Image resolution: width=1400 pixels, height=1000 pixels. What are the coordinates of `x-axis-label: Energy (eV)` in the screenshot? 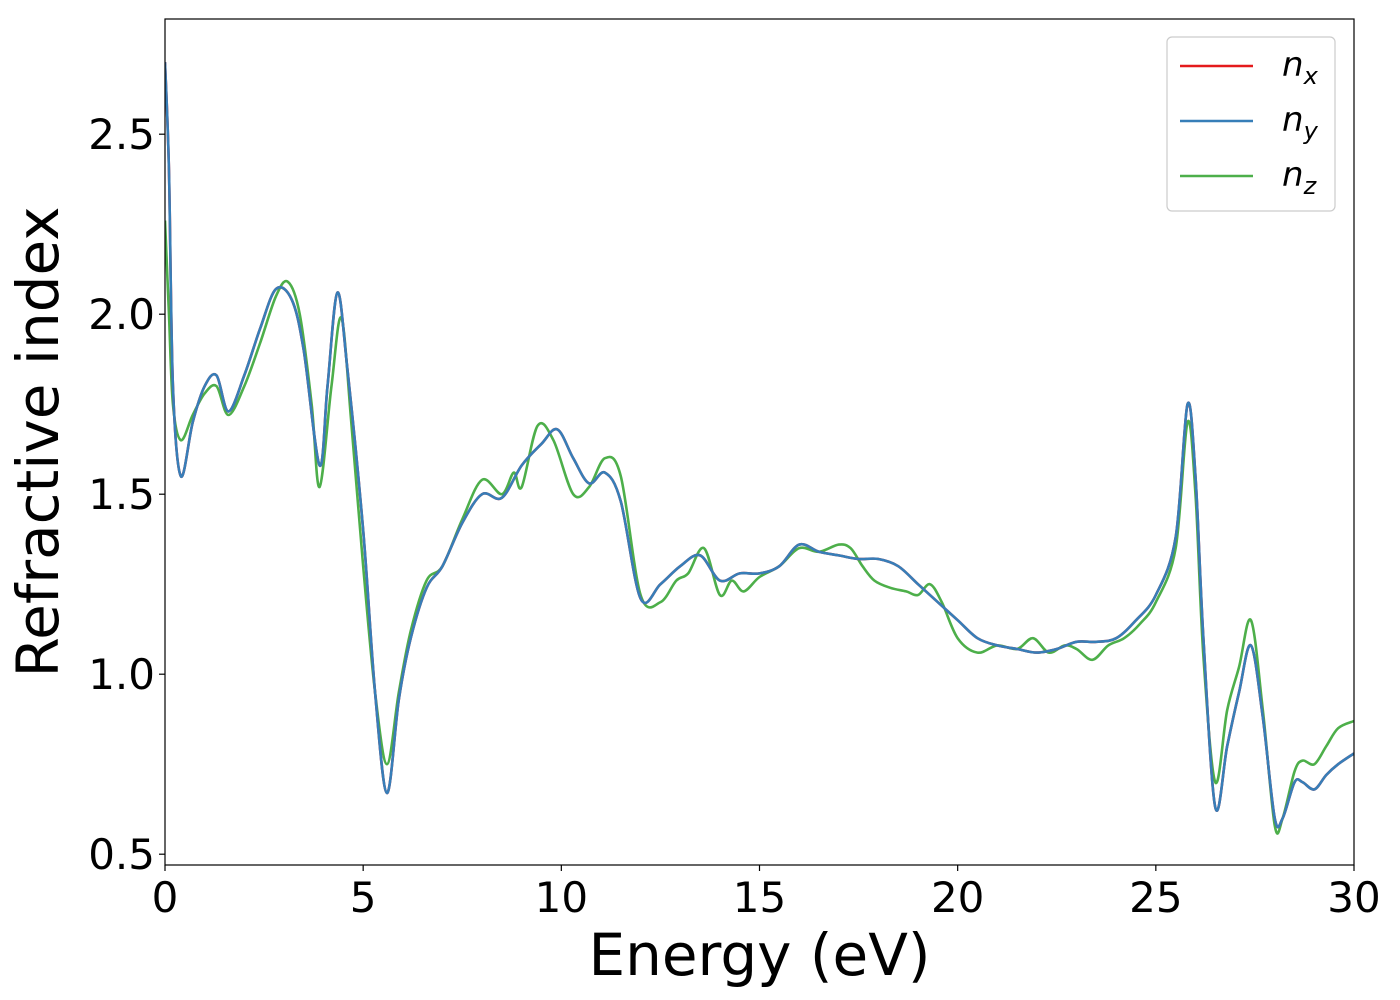 It's located at (759, 955).